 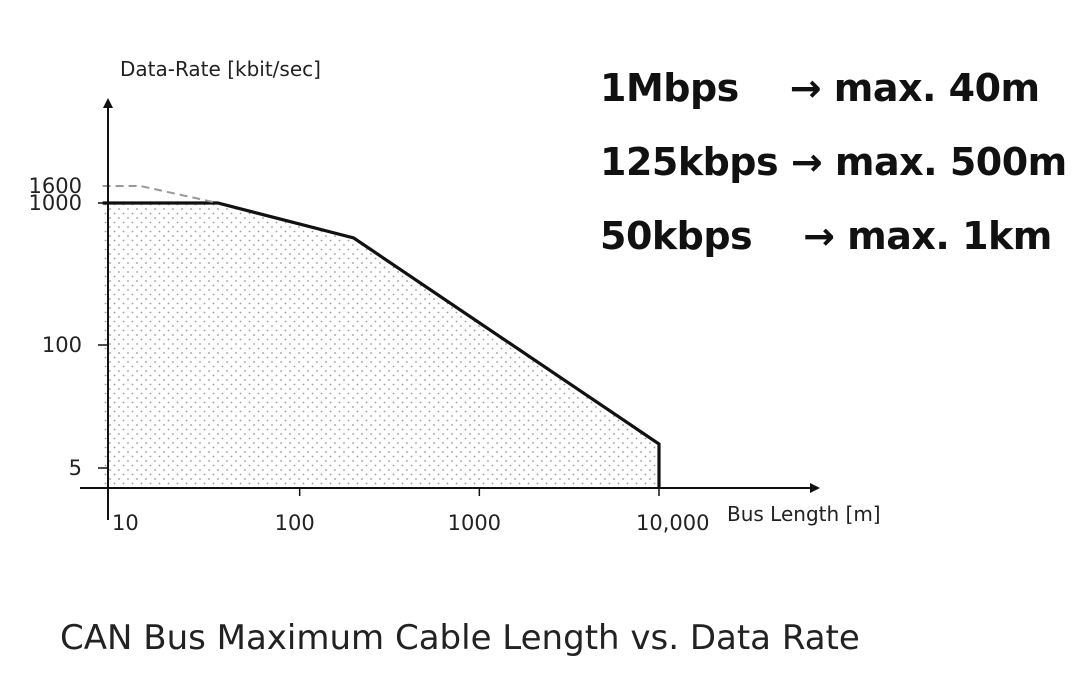 What do you see at coordinates (804, 514) in the screenshot?
I see `x-axis-title: Bus Length [m]` at bounding box center [804, 514].